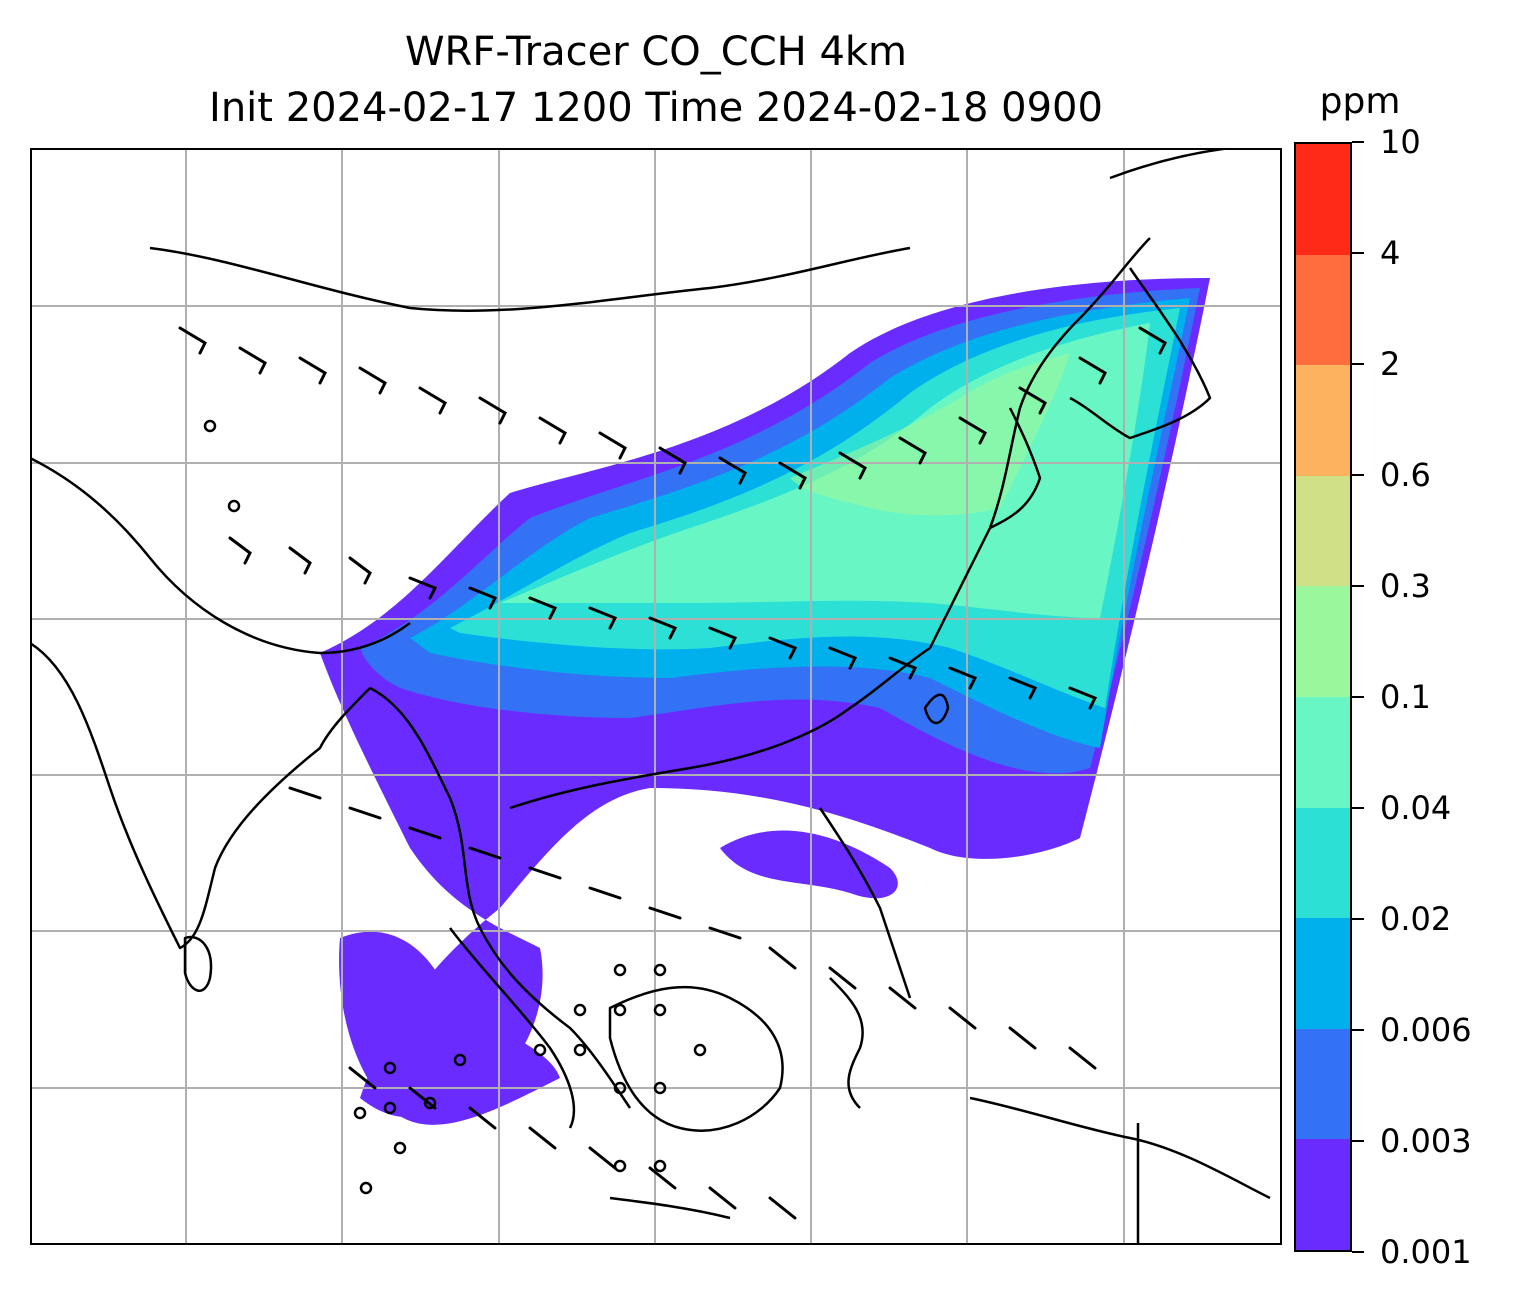 This screenshot has height=1306, width=1528. I want to click on colorbar-tick-label: 0.1, so click(1405, 697).